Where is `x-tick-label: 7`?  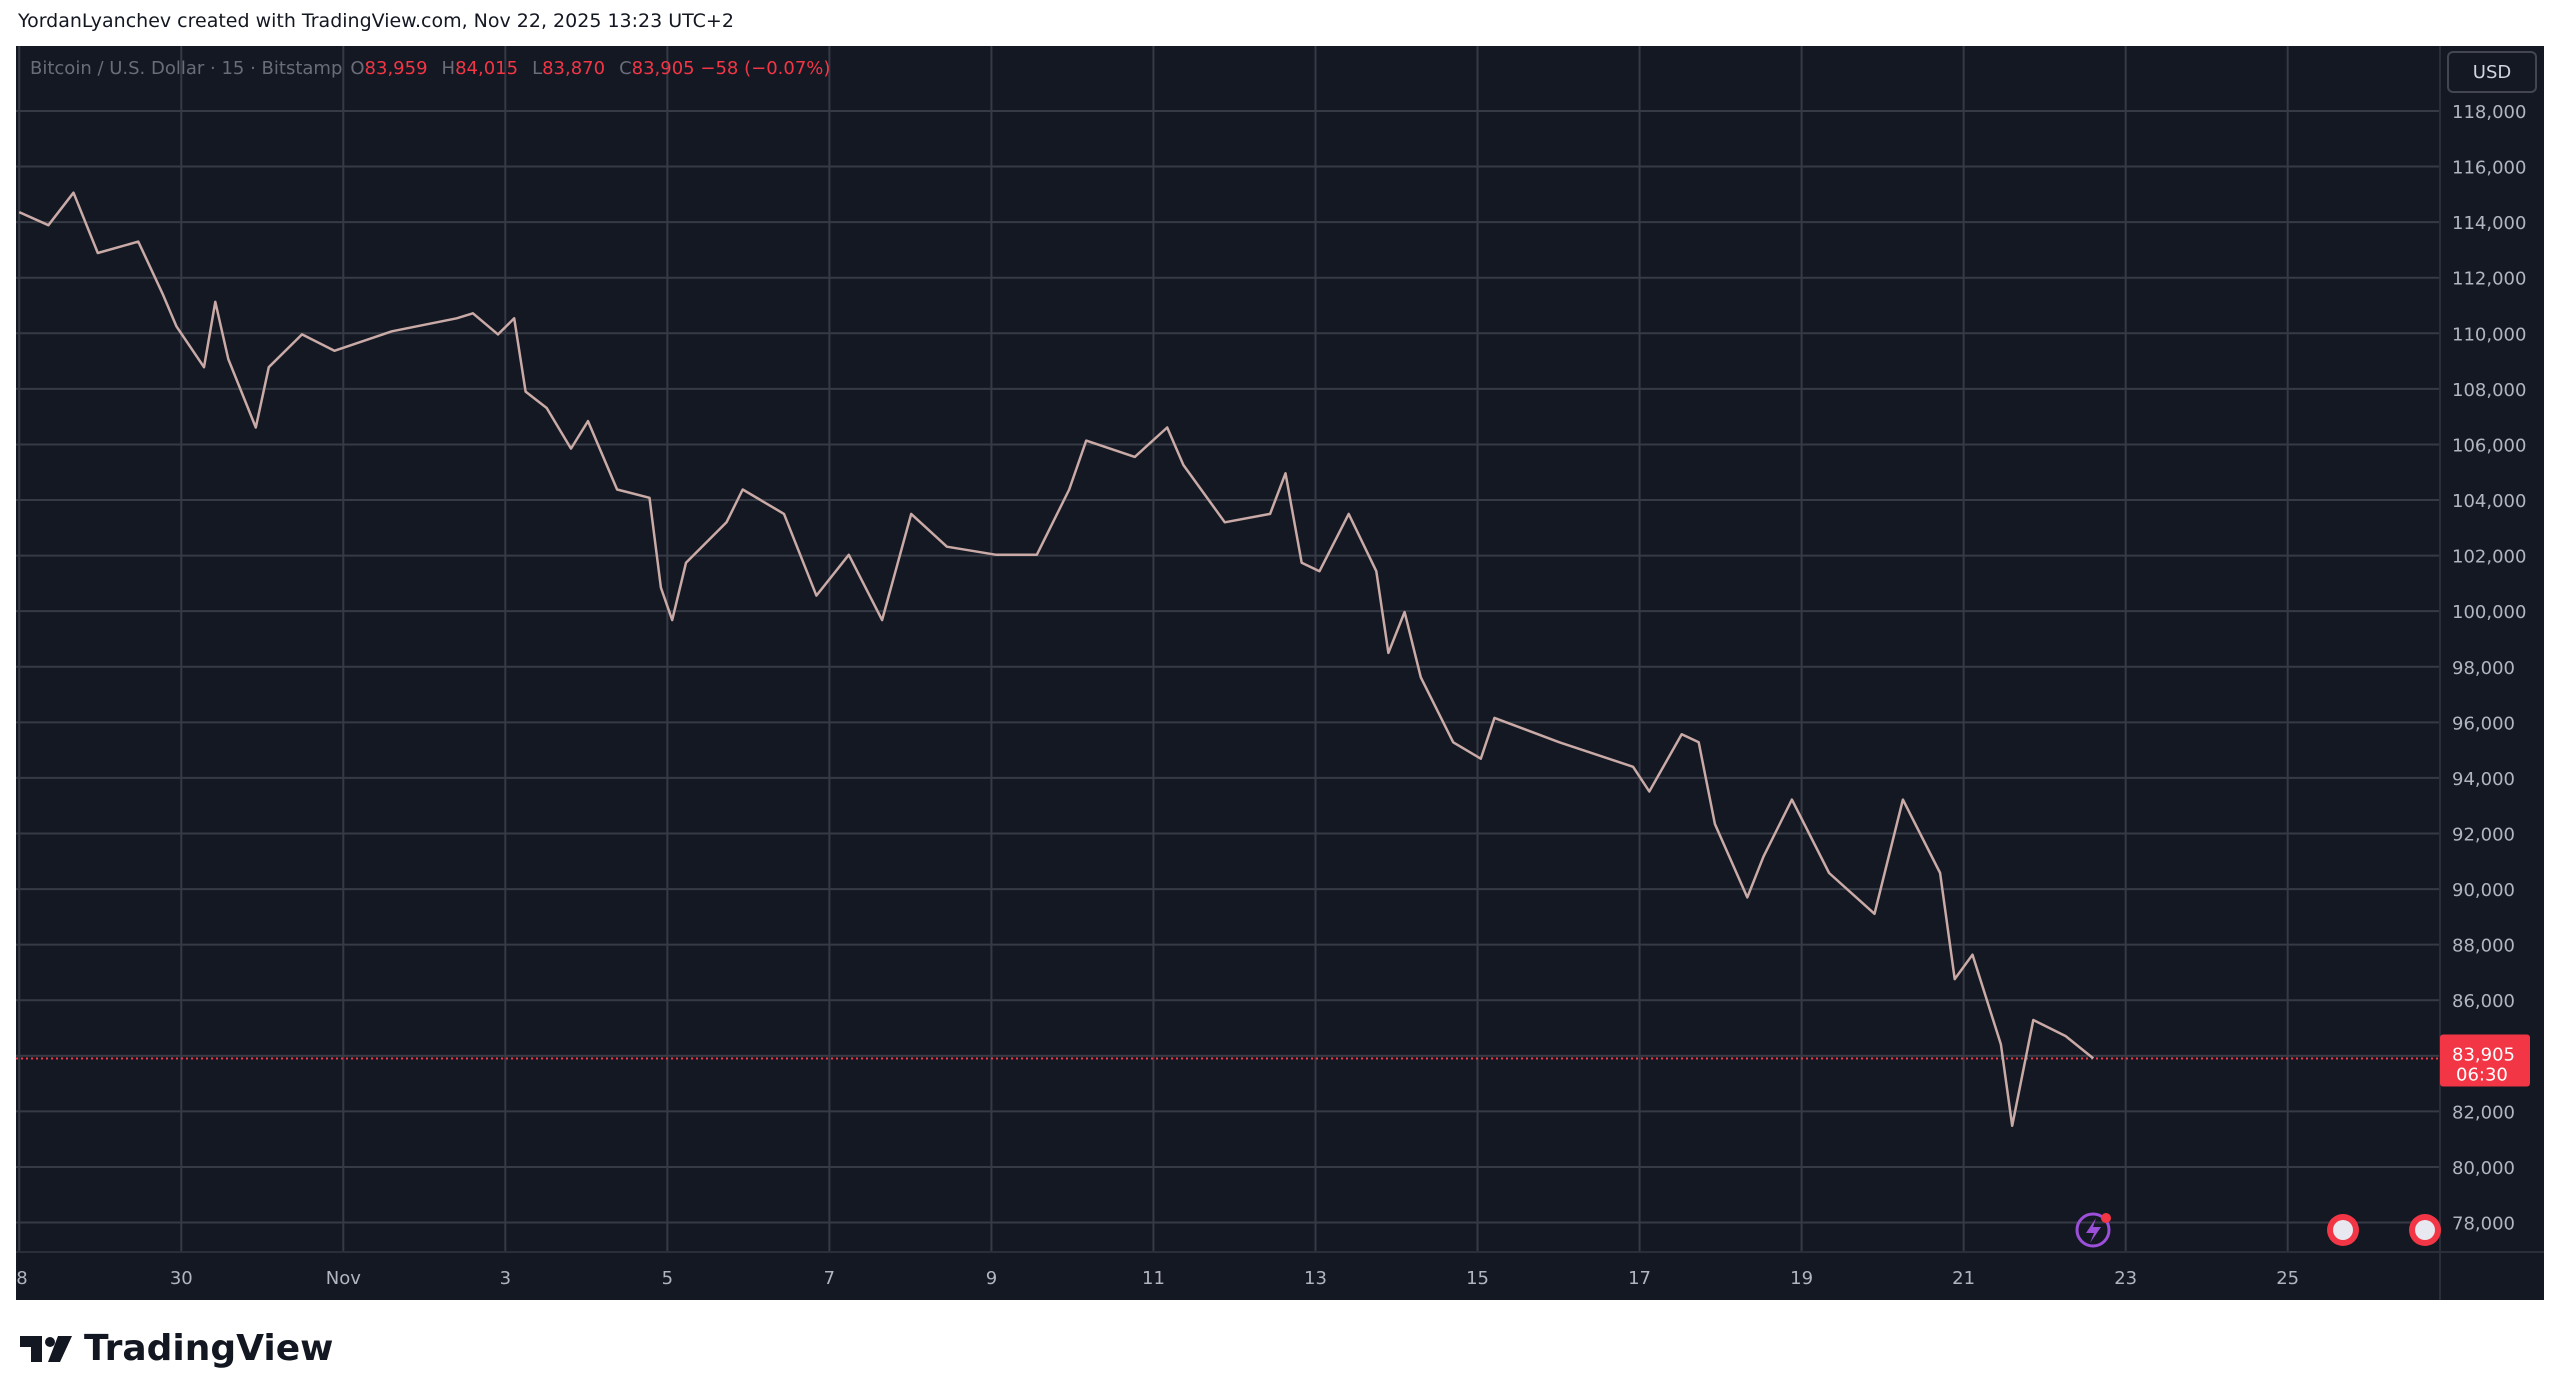 x-tick-label: 7 is located at coordinates (829, 1278).